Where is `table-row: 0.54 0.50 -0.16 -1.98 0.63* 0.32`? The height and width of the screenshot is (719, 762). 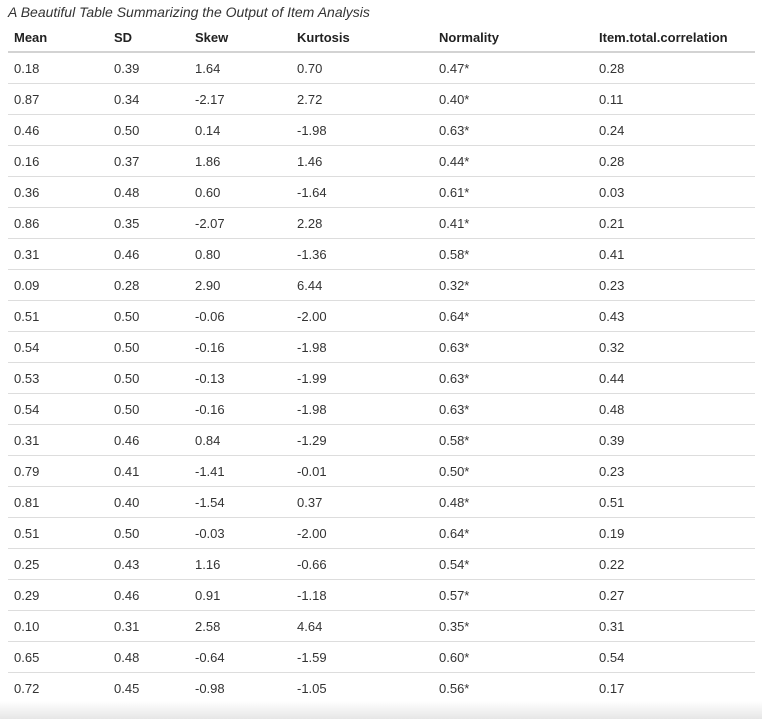 table-row: 0.54 0.50 -0.16 -1.98 0.63* 0.32 is located at coordinates (381, 347).